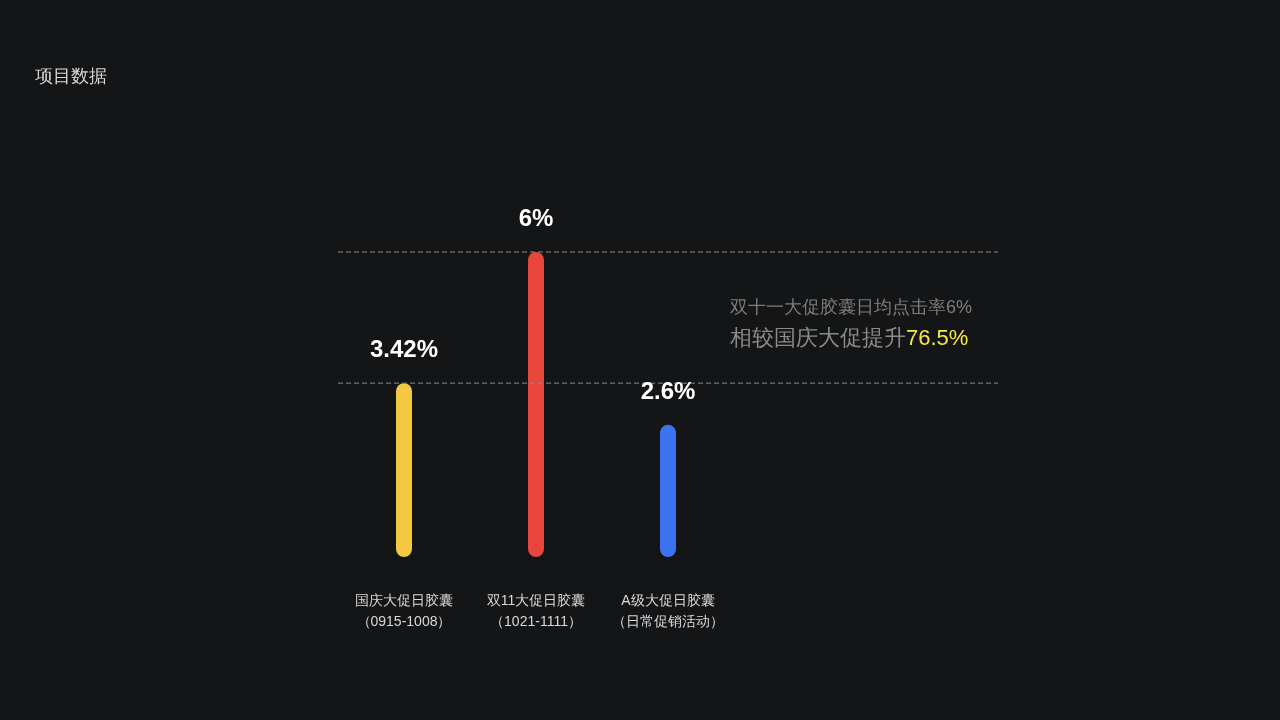 The image size is (1280, 720). What do you see at coordinates (536, 217) in the screenshot?
I see `data-label: 6%` at bounding box center [536, 217].